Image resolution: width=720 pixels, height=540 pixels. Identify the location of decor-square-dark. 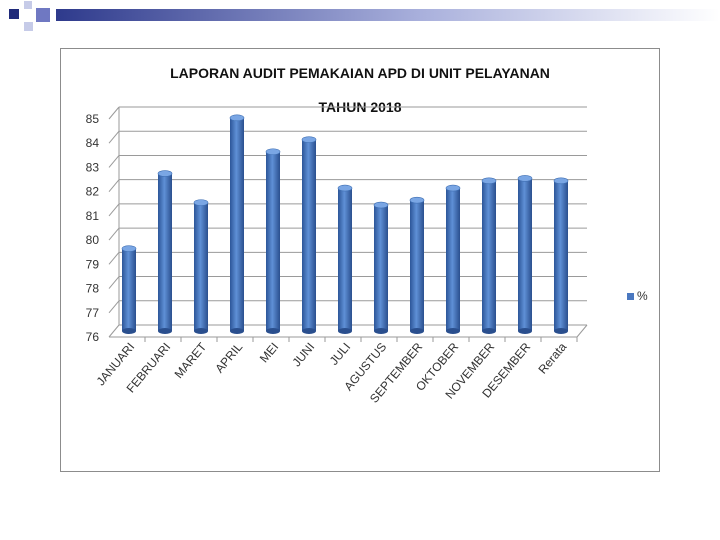
(14, 14).